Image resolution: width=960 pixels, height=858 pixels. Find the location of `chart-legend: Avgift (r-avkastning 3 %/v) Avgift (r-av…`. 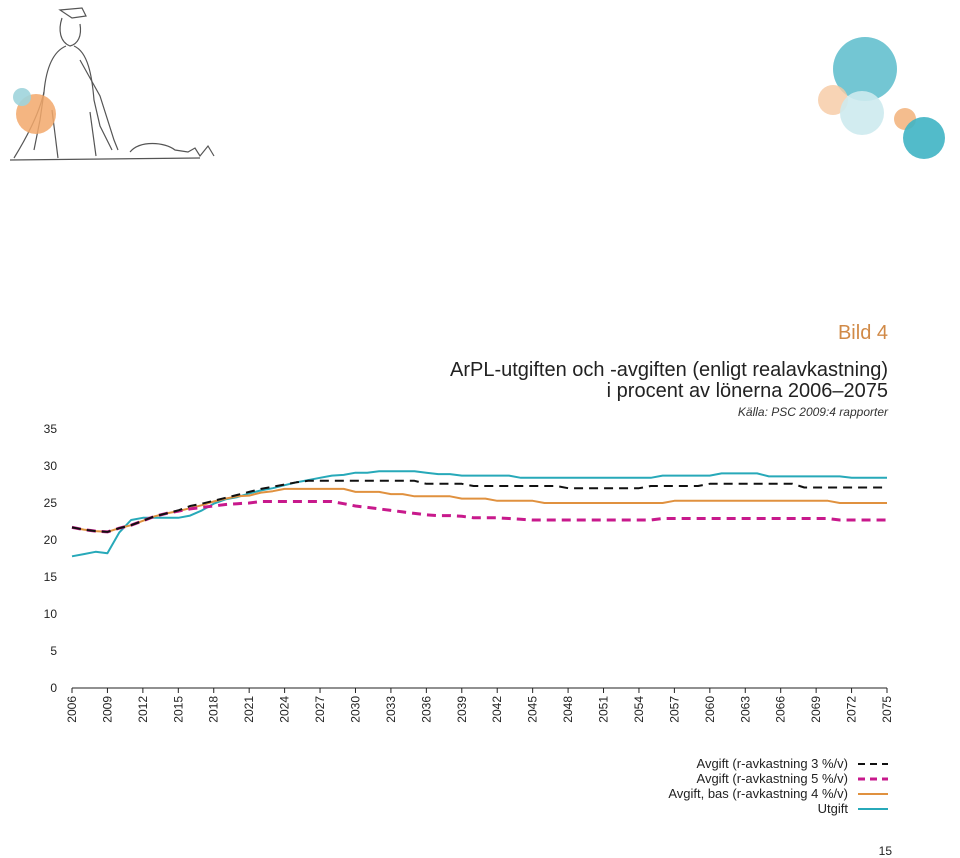

chart-legend: Avgift (r-avkastning 3 %/v) Avgift (r-av… is located at coordinates (779, 786).